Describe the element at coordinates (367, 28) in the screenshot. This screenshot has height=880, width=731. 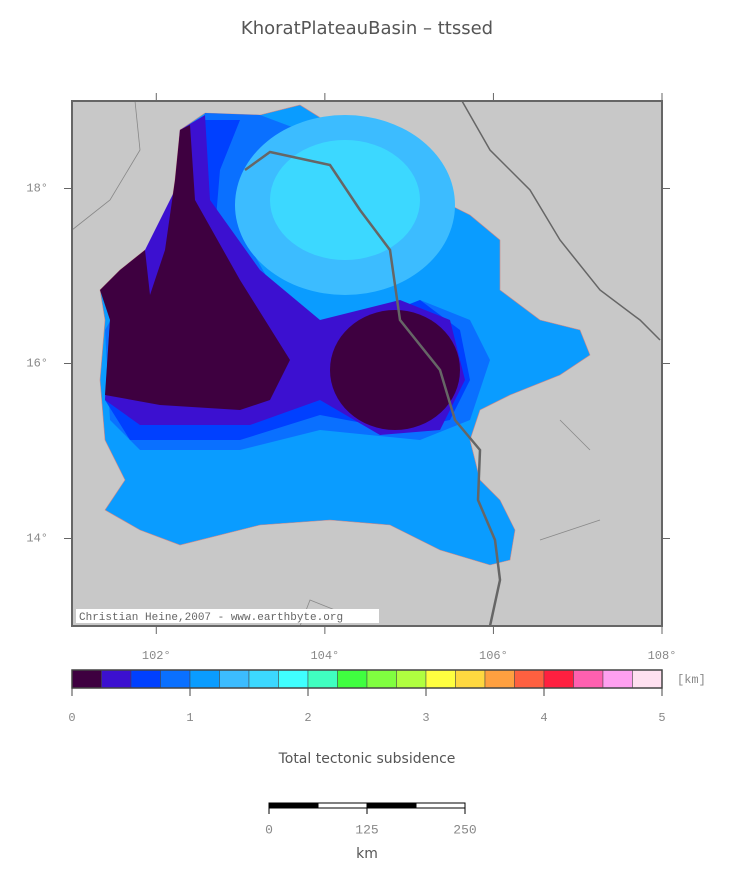
I see `title: KhoratPlateauBasin – ttssed` at that location.